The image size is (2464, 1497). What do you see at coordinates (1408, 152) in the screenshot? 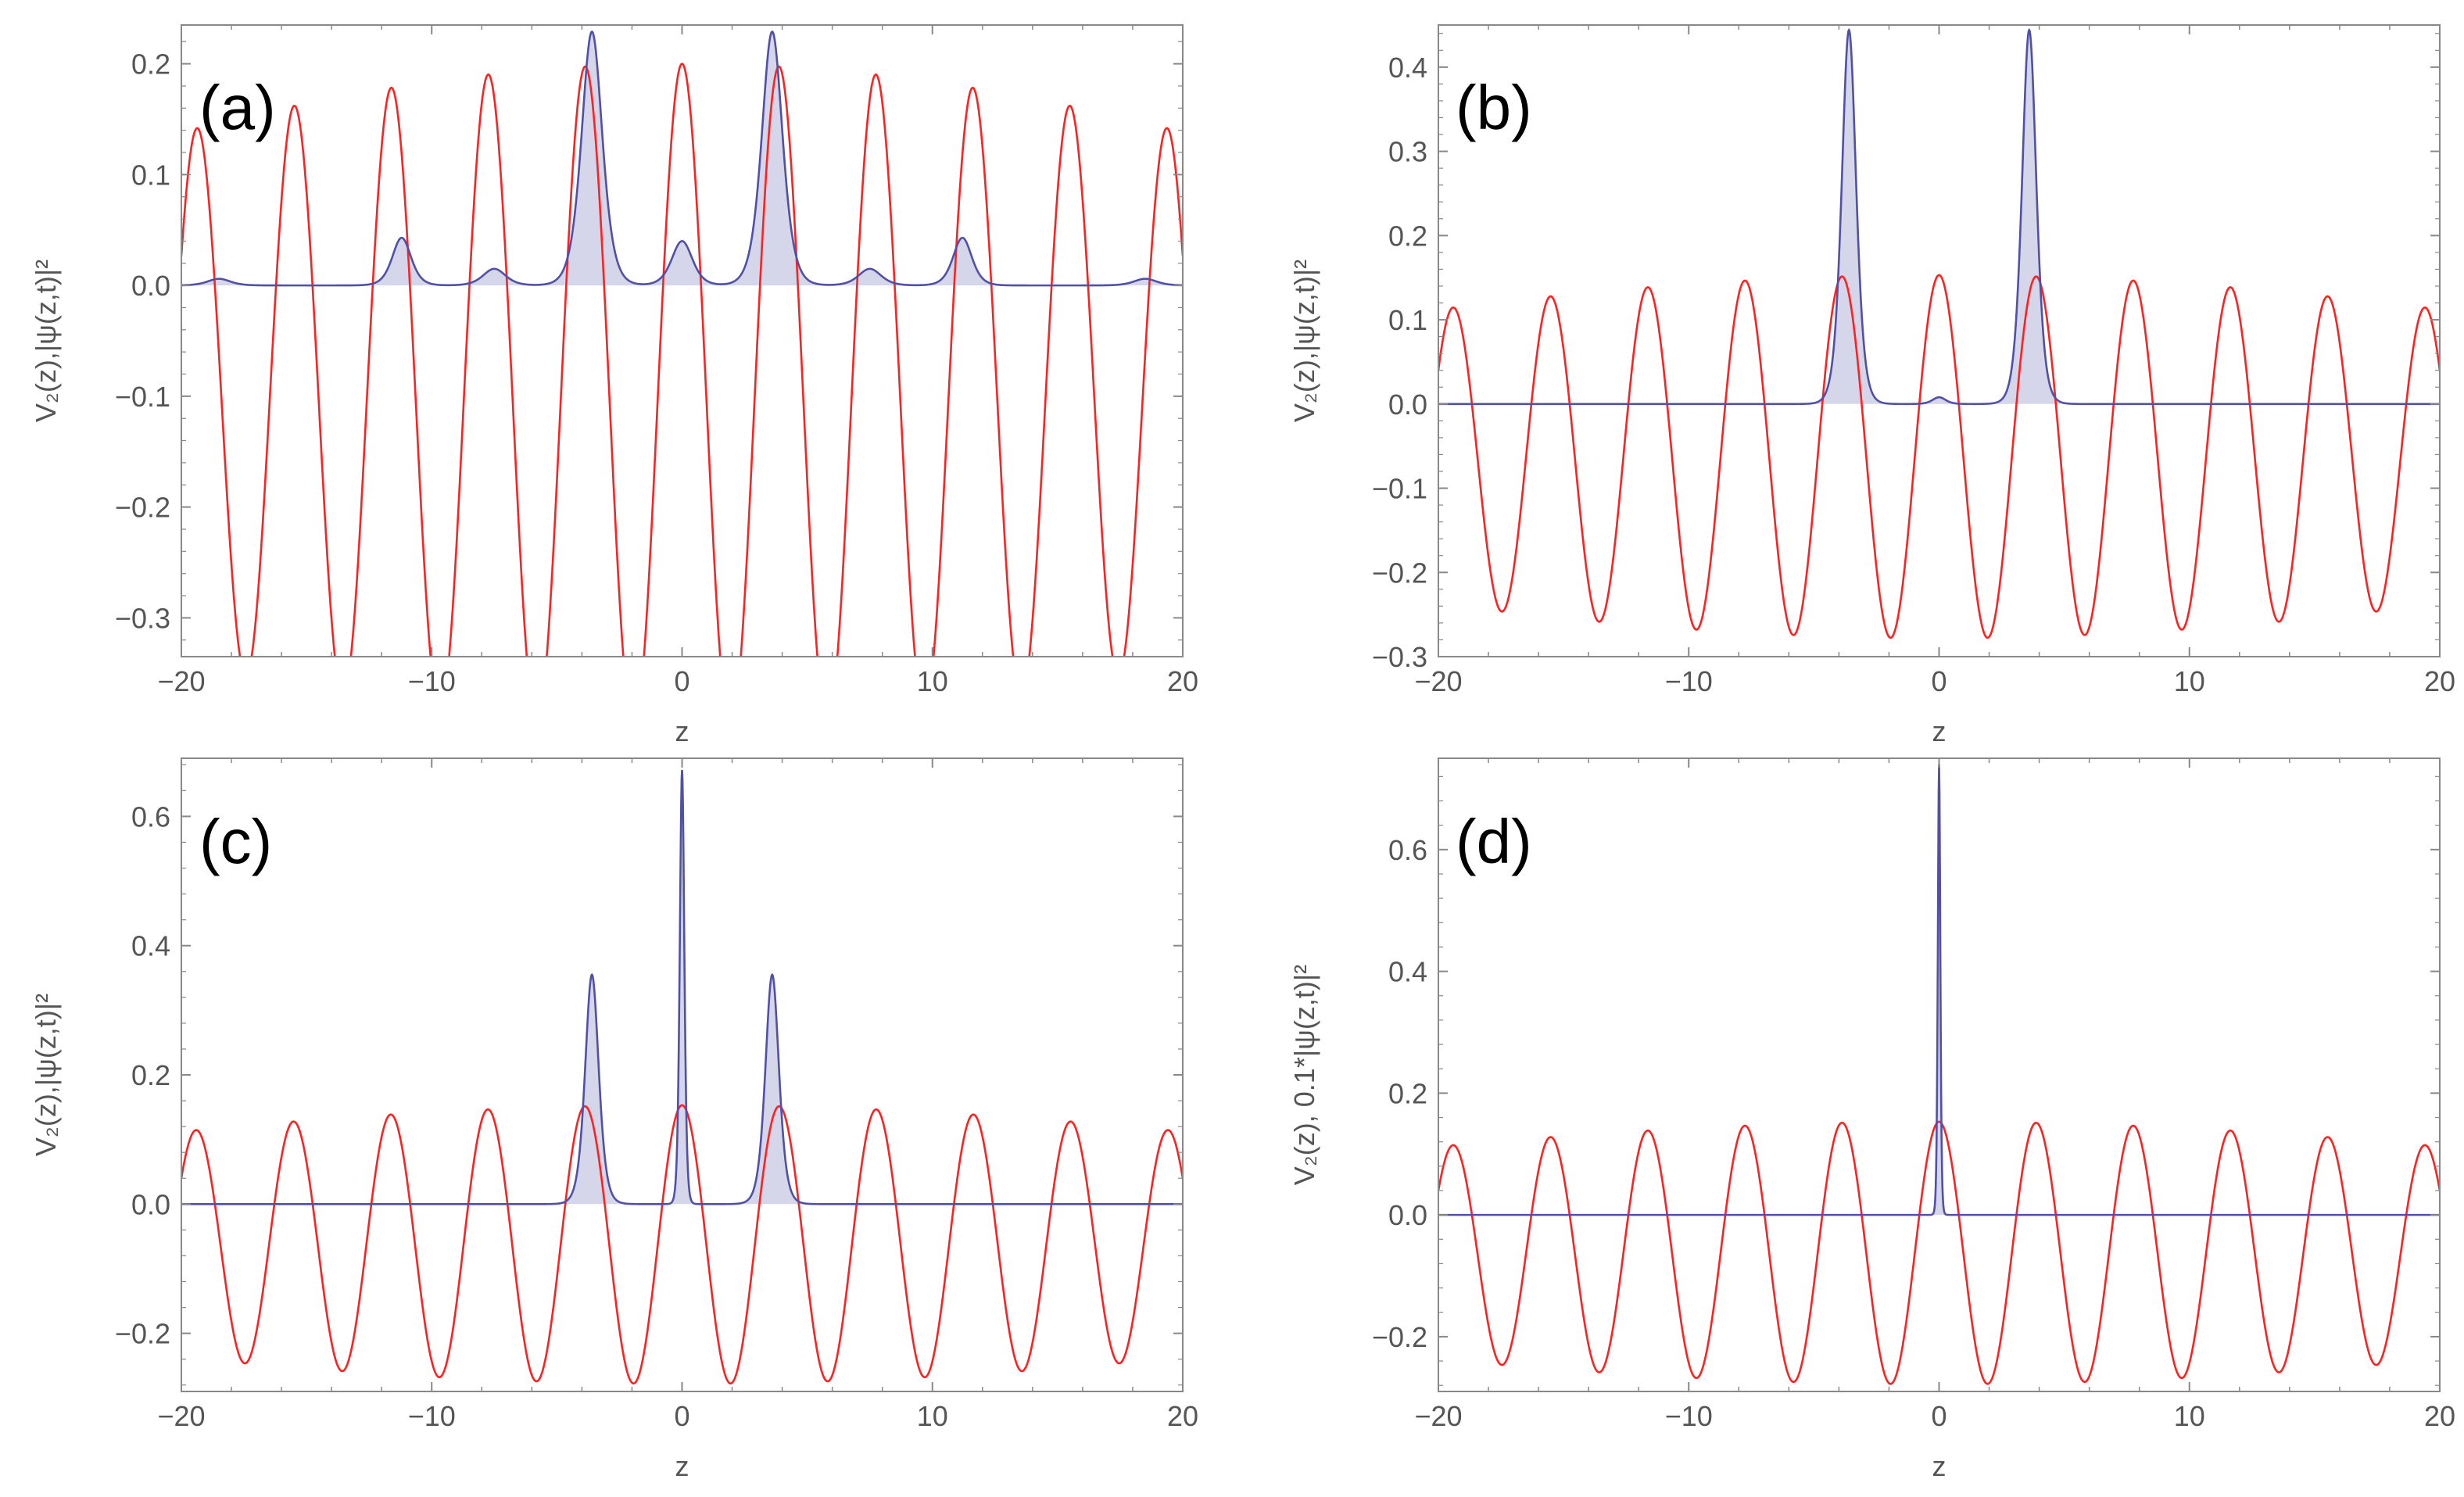
I see `y-tick-label: 0.3` at bounding box center [1408, 152].